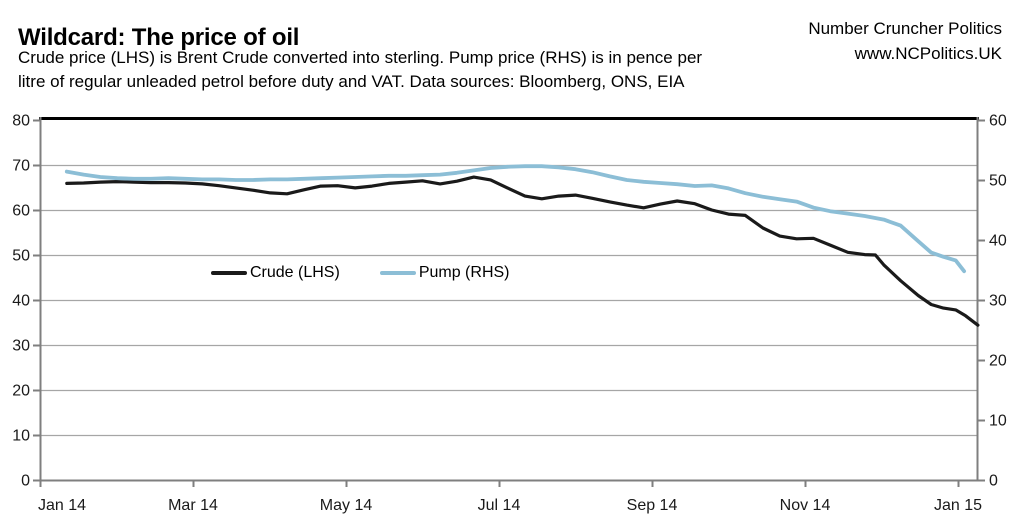 The width and height of the screenshot is (1024, 529). What do you see at coordinates (21, 121) in the screenshot?
I see `left-axis-label-80: 80` at bounding box center [21, 121].